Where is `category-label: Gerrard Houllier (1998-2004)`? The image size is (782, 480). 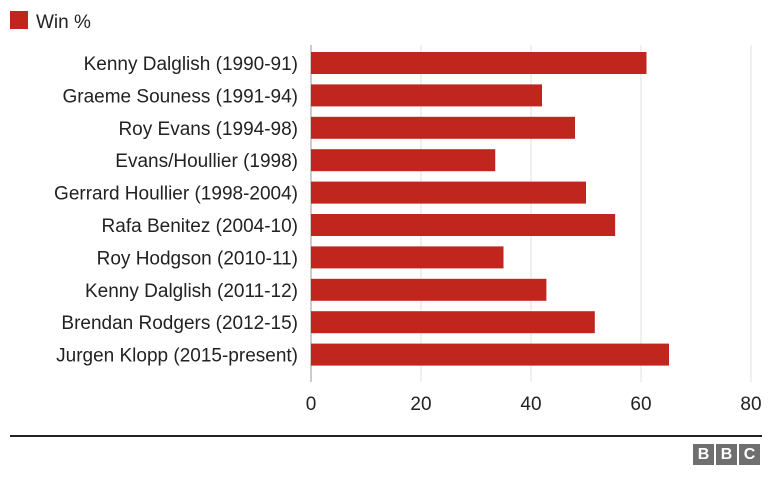 category-label: Gerrard Houllier (1998-2004) is located at coordinates (176, 194).